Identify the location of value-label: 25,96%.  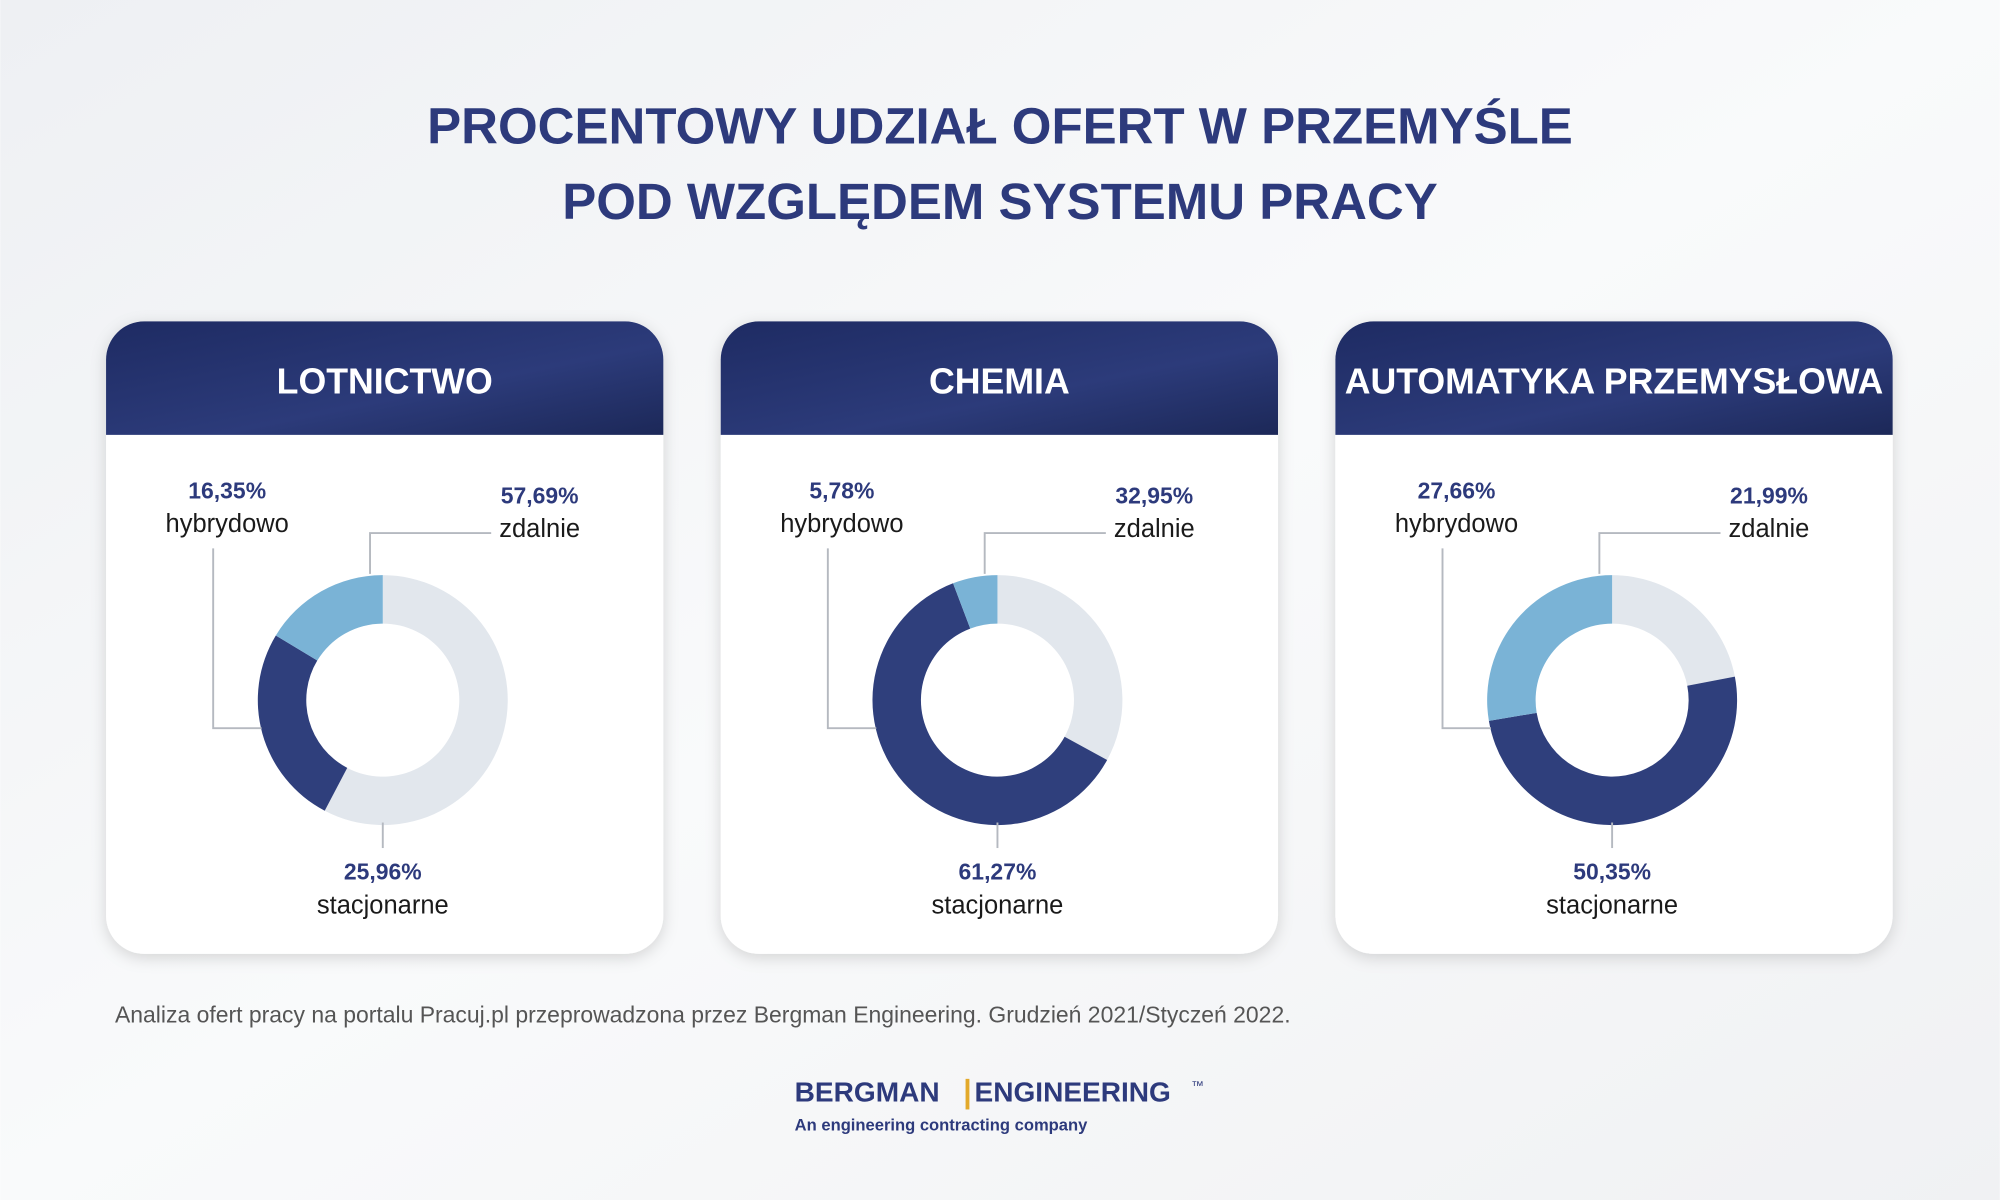
(383, 872).